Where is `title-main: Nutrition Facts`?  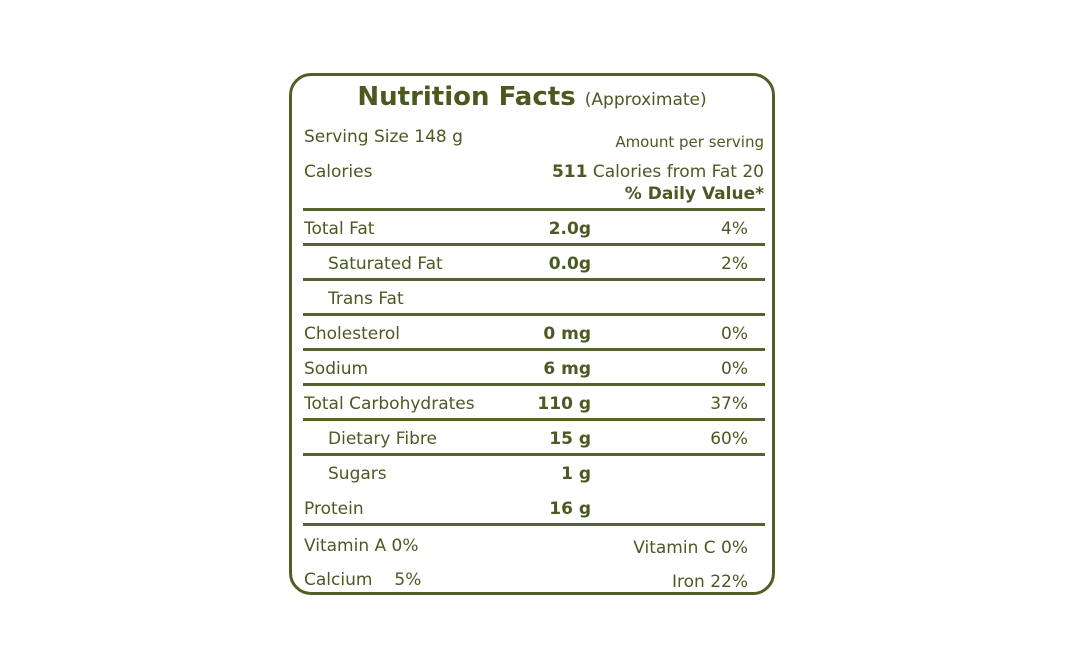
title-main: Nutrition Facts is located at coordinates (466, 97).